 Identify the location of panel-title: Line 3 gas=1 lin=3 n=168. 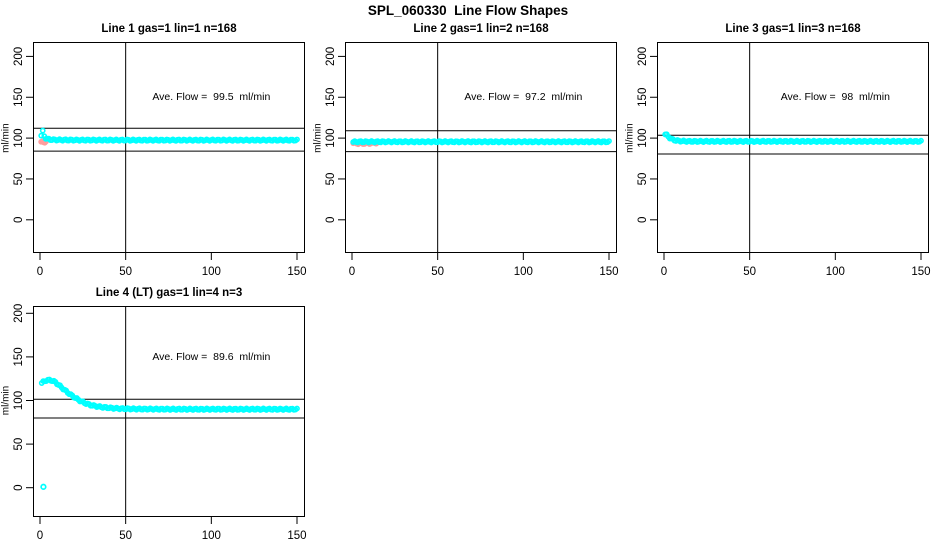
(793, 29).